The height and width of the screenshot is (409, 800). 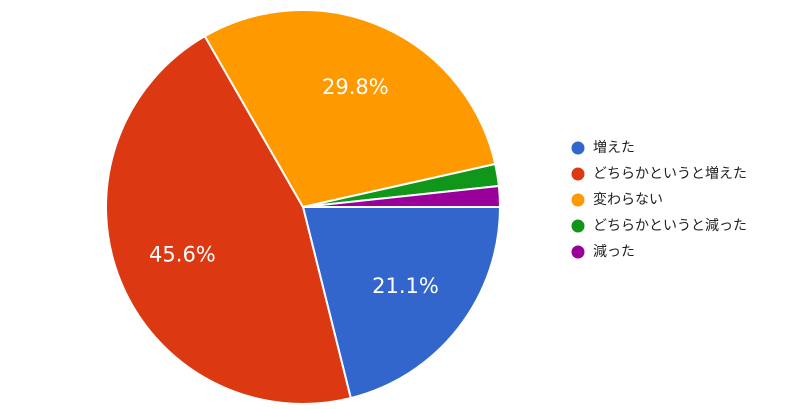 What do you see at coordinates (670, 174) in the screenshot?
I see `legend-label: どちらかというと増えた` at bounding box center [670, 174].